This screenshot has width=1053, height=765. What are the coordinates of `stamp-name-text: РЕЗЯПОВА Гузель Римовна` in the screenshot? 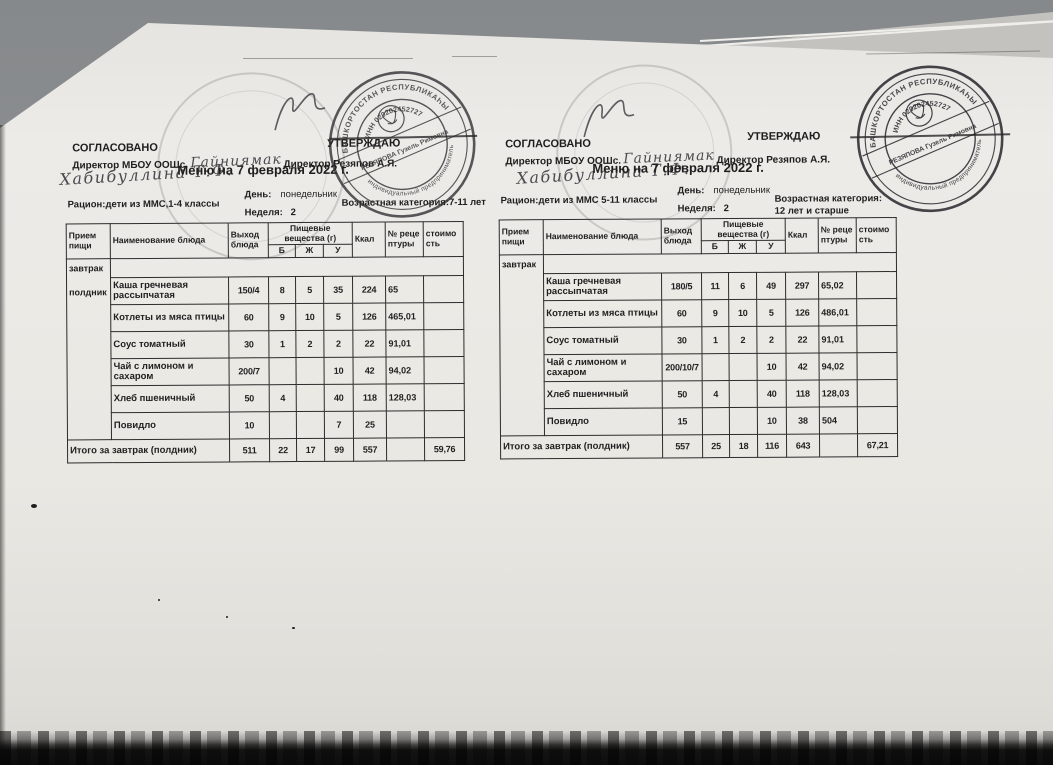 It's located at (932, 145).